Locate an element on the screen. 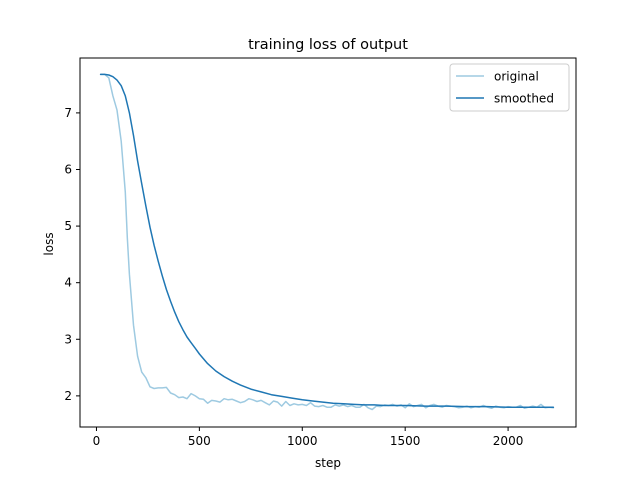  x-tick-label: 1500 is located at coordinates (405, 441).